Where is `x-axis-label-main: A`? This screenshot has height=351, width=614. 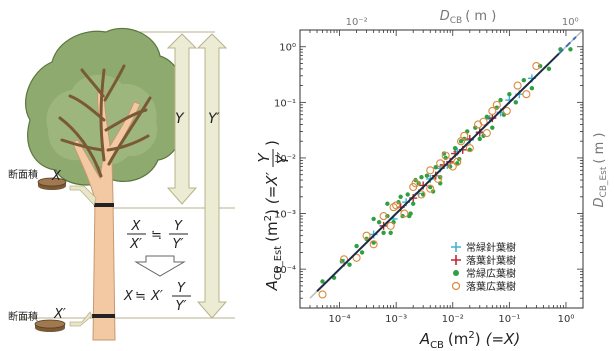
x-axis-label-main: A is located at coordinates (424, 339).